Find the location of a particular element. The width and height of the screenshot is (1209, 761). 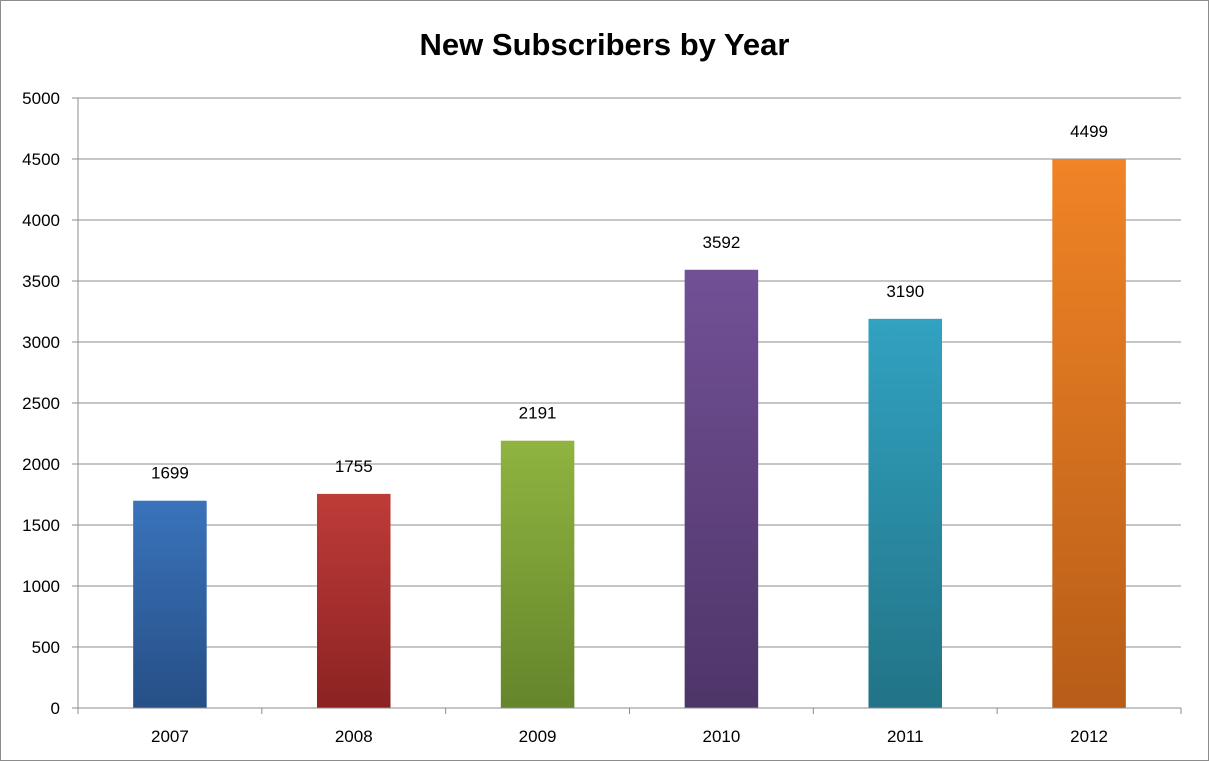

data-label-2012: 4499 is located at coordinates (1089, 131).